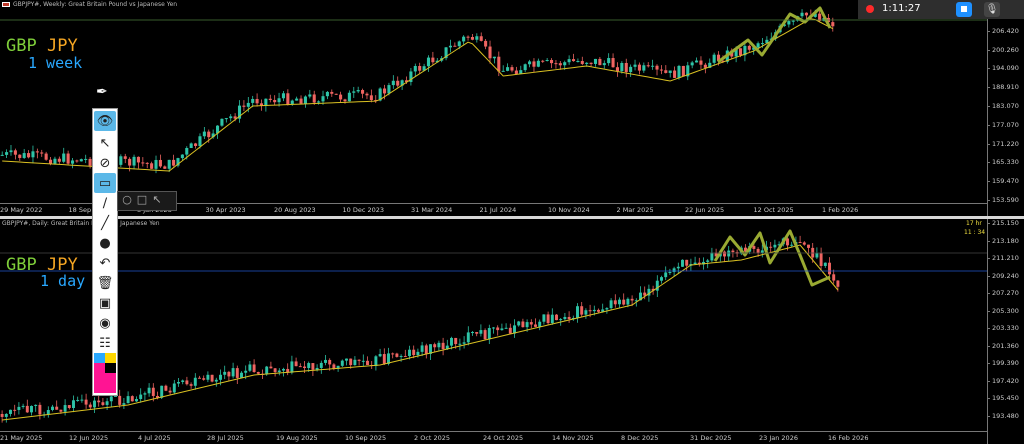  I want to click on arrow-shape-icon: ↖, so click(157, 199).